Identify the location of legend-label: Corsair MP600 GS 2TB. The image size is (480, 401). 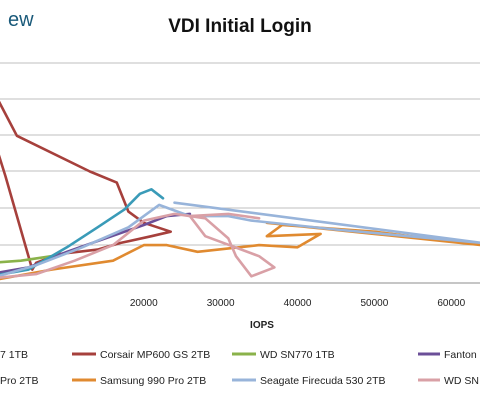
(155, 355).